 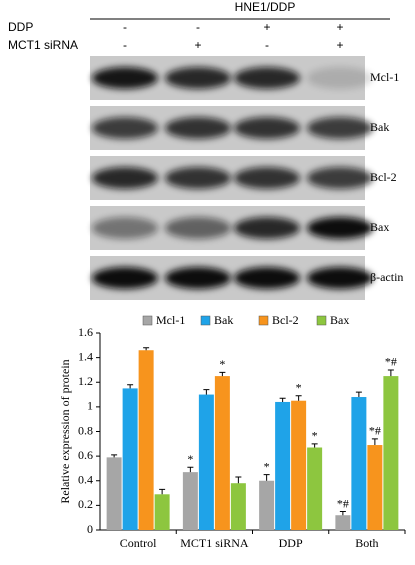 I want to click on y-tick-label: 1.4, so click(x=85, y=356).